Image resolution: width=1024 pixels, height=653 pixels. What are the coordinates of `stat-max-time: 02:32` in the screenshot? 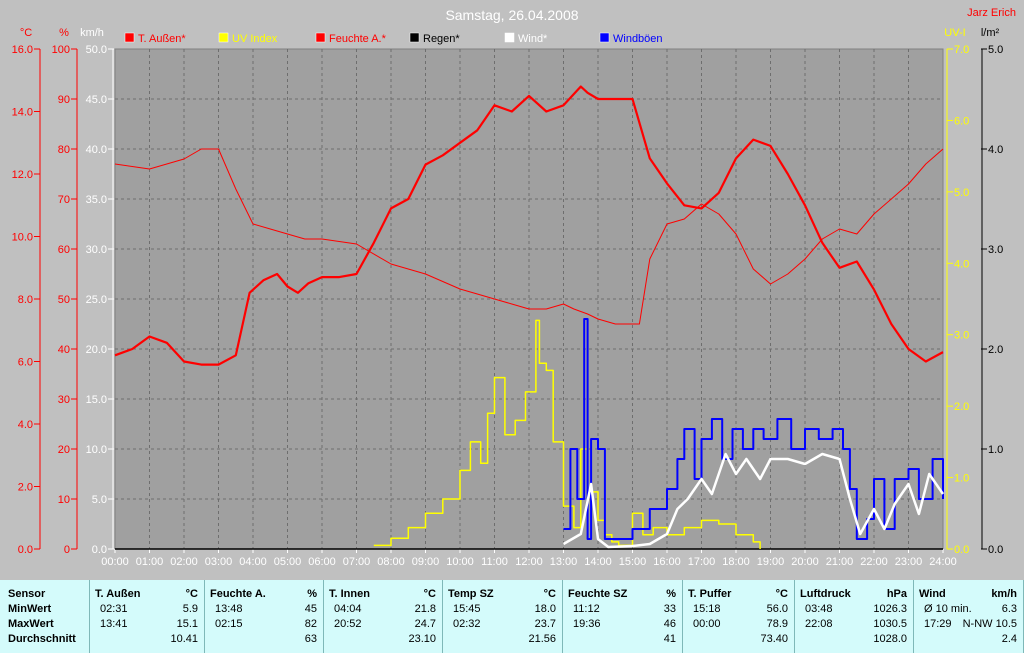 It's located at (467, 624).